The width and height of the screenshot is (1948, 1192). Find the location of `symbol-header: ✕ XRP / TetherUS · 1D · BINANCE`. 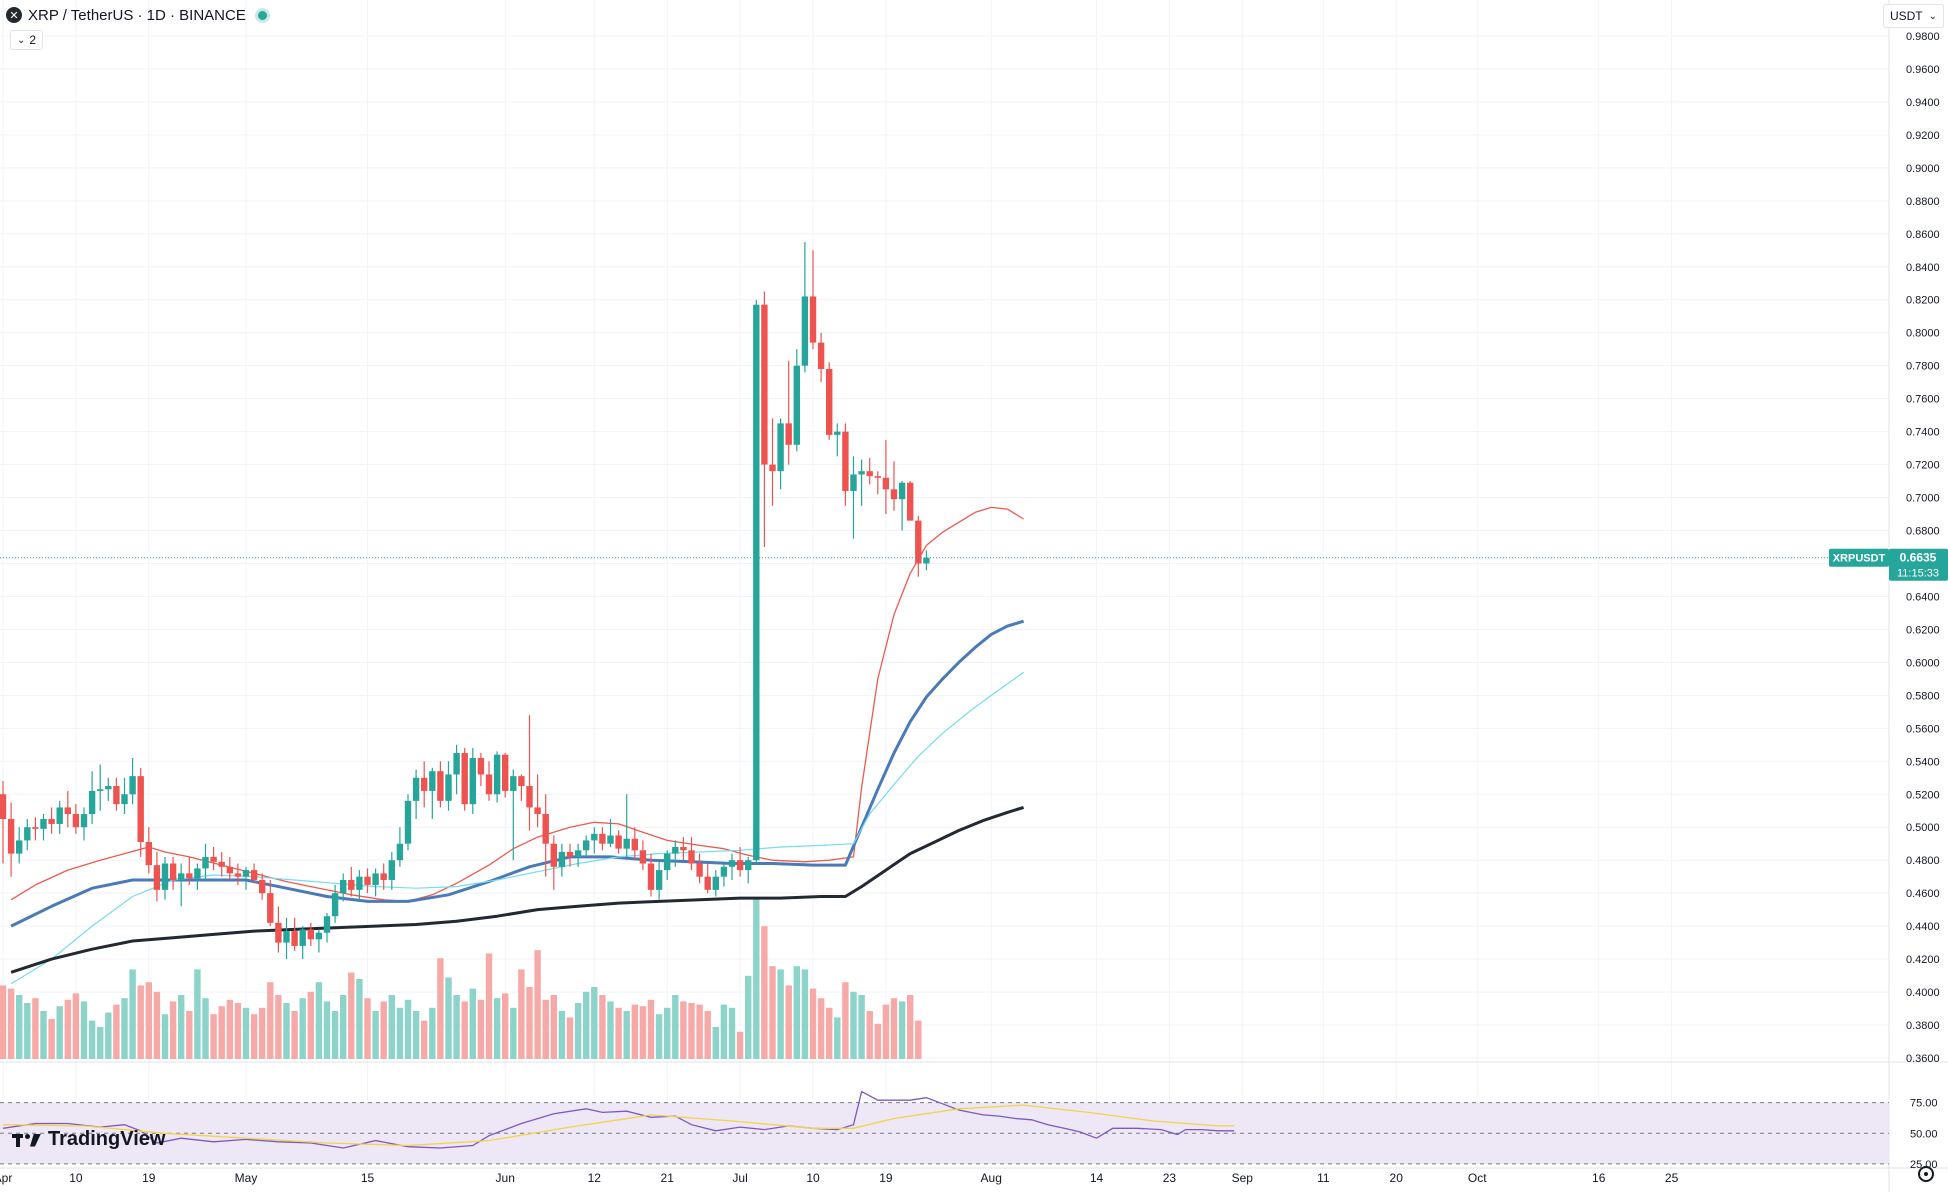

symbol-header: ✕ XRP / TetherUS · 1D · BINANCE is located at coordinates (136, 15).